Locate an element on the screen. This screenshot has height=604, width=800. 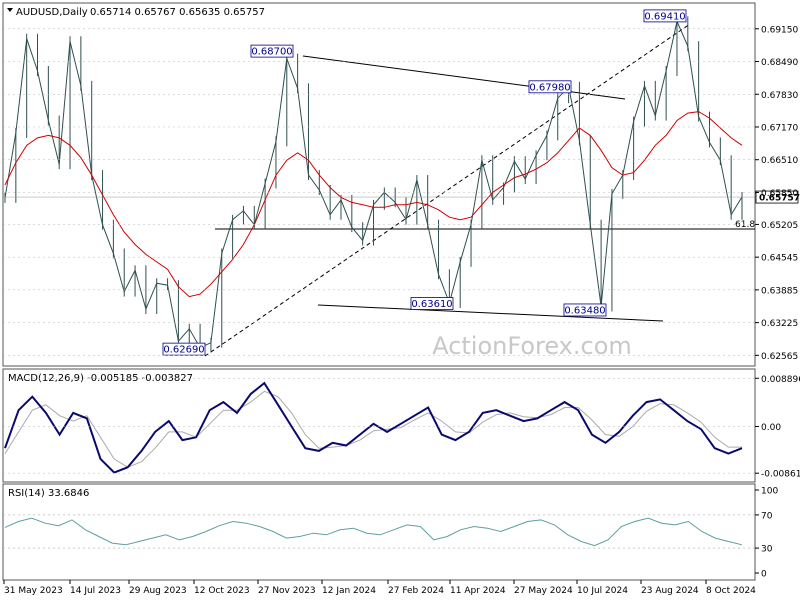
price-y-tick-label: 0.67830 is located at coordinates (779, 96).